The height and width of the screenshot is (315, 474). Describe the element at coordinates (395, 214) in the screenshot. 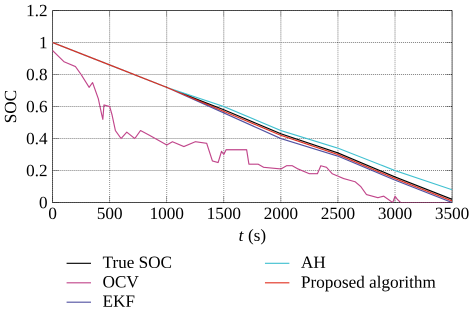

I see `x-tick-label: 3000` at that location.